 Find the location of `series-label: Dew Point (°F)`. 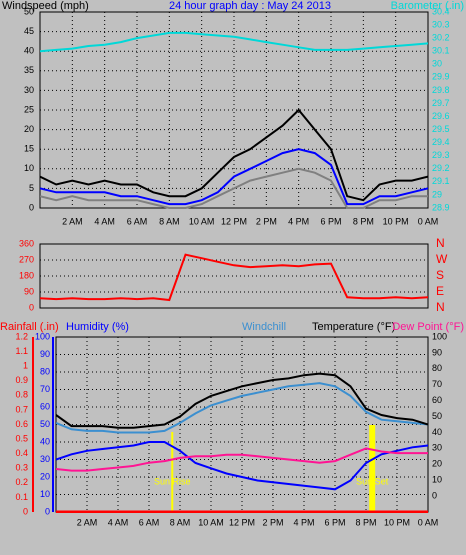

series-label: Dew Point (°F) is located at coordinates (428, 327).